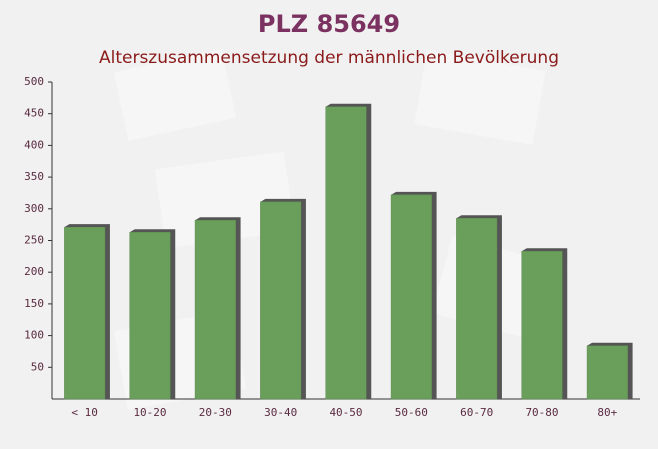 Image resolution: width=658 pixels, height=449 pixels. I want to click on x-tick-label: 60-70, so click(476, 412).